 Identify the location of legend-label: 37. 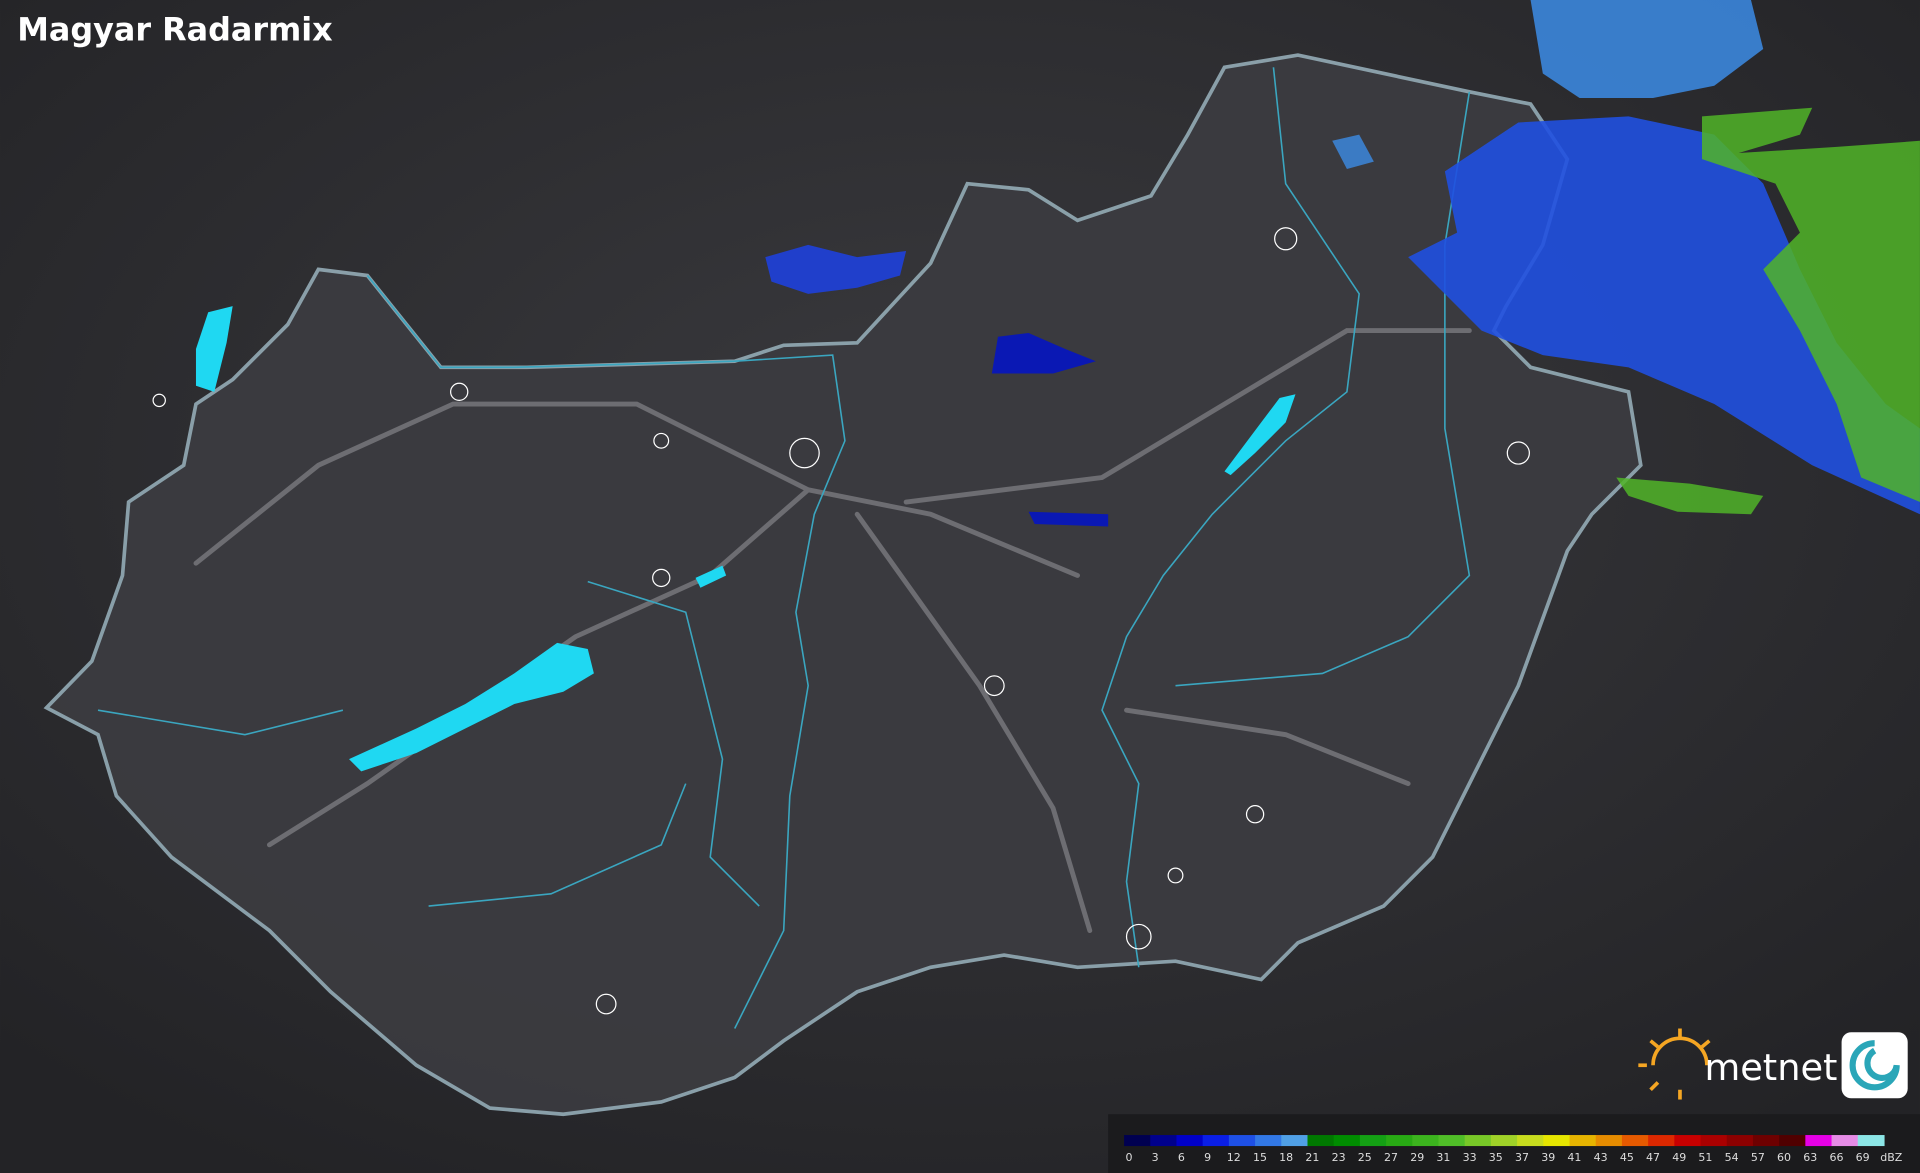
(1522, 1157).